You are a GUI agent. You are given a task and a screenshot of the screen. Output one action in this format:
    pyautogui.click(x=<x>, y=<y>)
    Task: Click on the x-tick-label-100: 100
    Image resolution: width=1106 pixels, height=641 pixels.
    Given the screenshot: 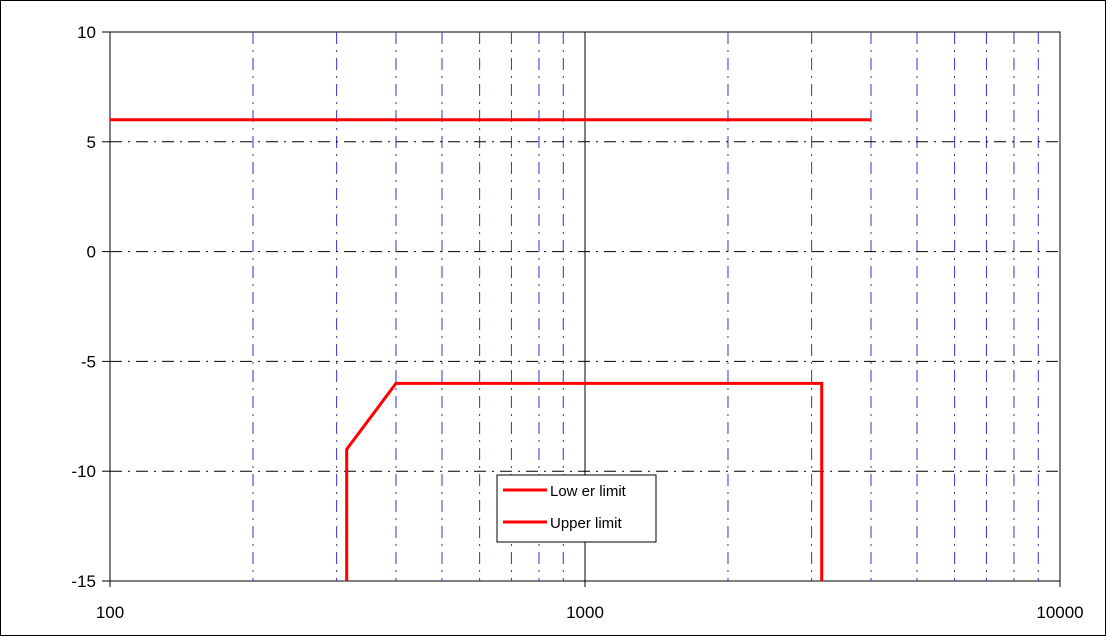 What is the action you would take?
    pyautogui.click(x=110, y=612)
    